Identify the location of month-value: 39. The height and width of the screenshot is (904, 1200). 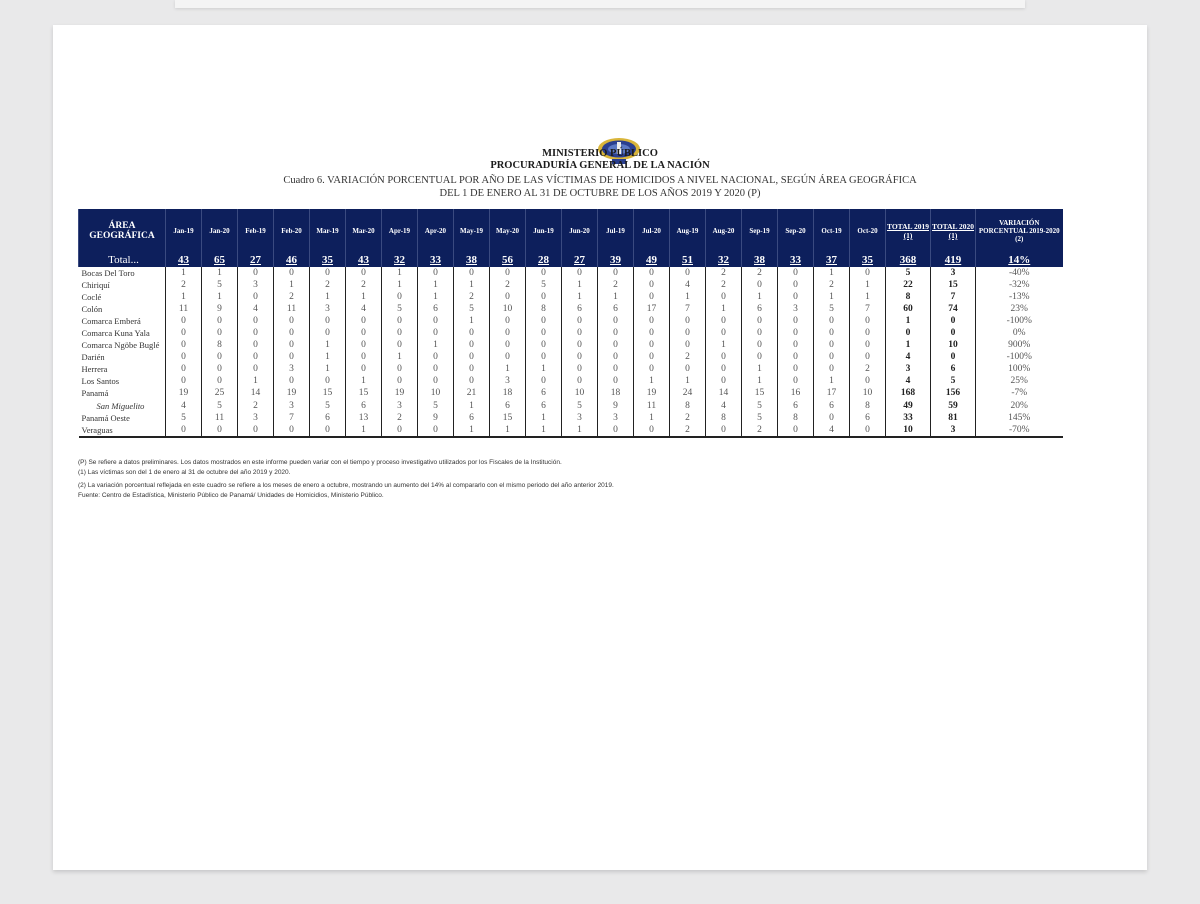
(615, 260).